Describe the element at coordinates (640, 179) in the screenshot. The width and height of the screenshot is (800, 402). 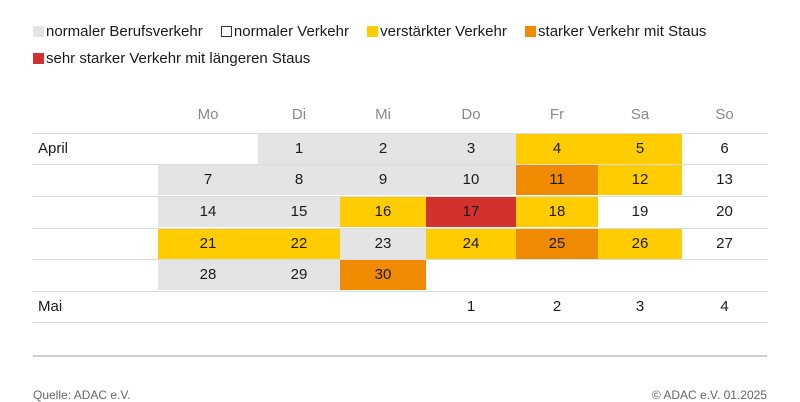
I see `day-cell: 12` at that location.